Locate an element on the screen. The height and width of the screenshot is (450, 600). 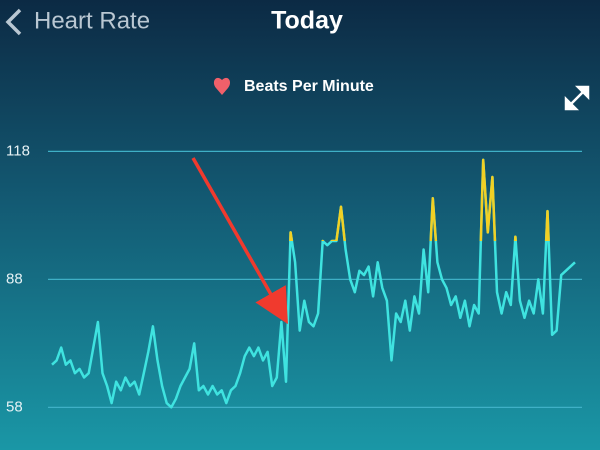
y-tick-label: 58 is located at coordinates (14, 406).